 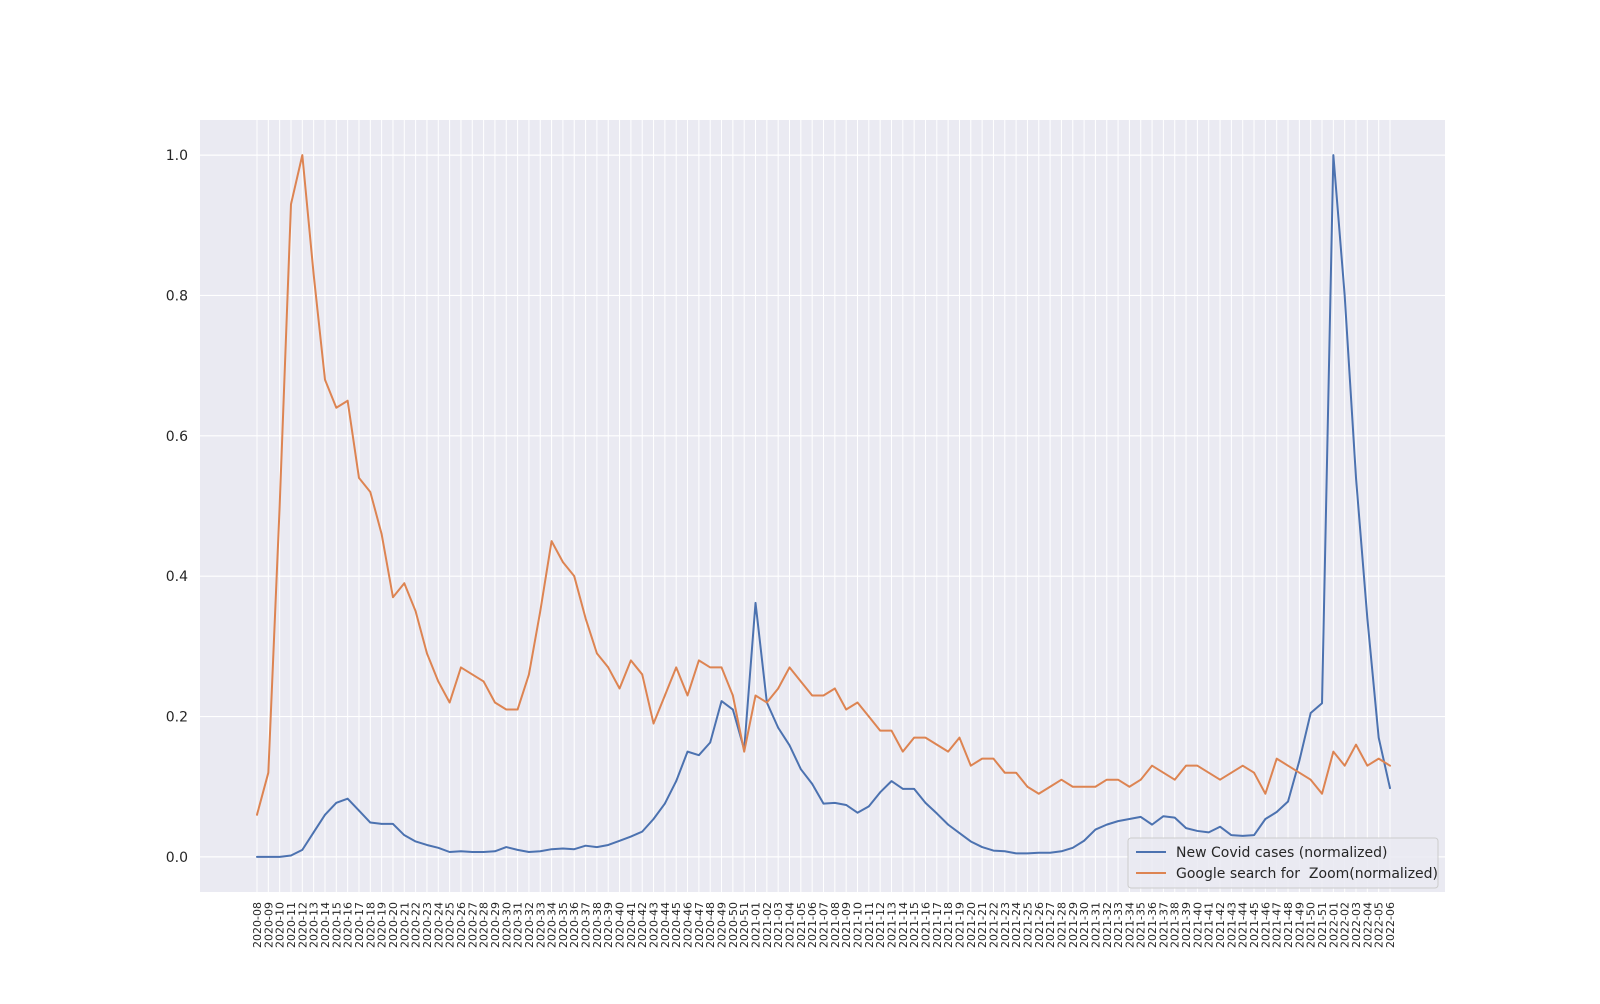 I want to click on y-tick-label: 0.2, so click(x=177, y=718).